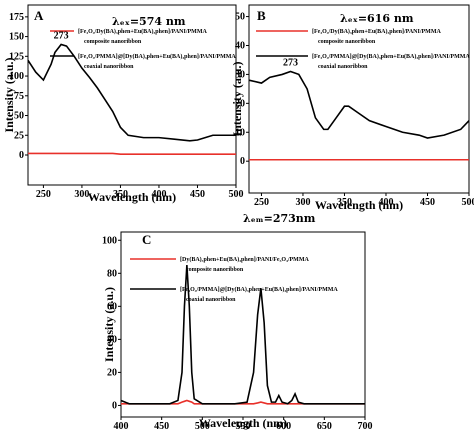 This screenshot has height=432, width=474. I want to click on x-tick-label: 650, so click(324, 426).